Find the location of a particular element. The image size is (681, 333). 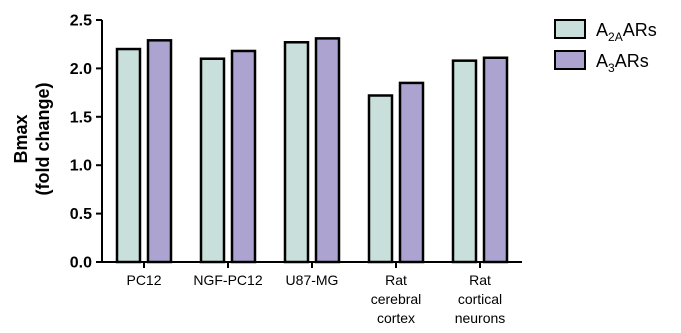

x-tick-label: cortex is located at coordinates (396, 318).